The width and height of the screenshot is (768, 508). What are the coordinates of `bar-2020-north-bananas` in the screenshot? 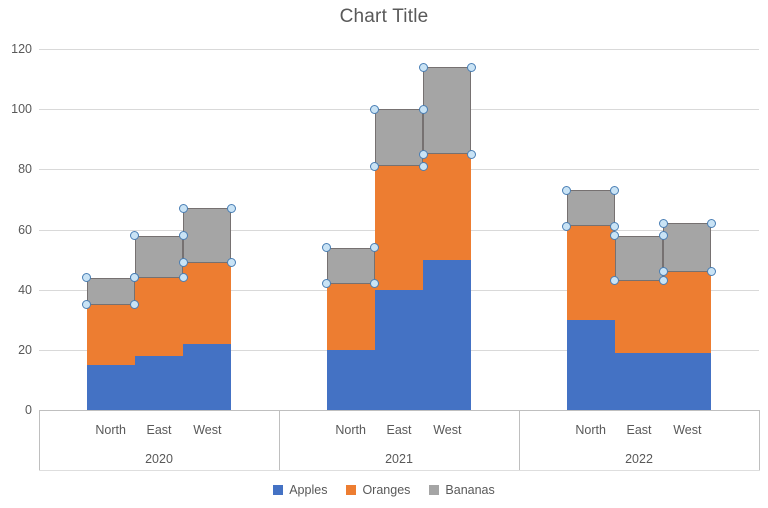 It's located at (110, 291).